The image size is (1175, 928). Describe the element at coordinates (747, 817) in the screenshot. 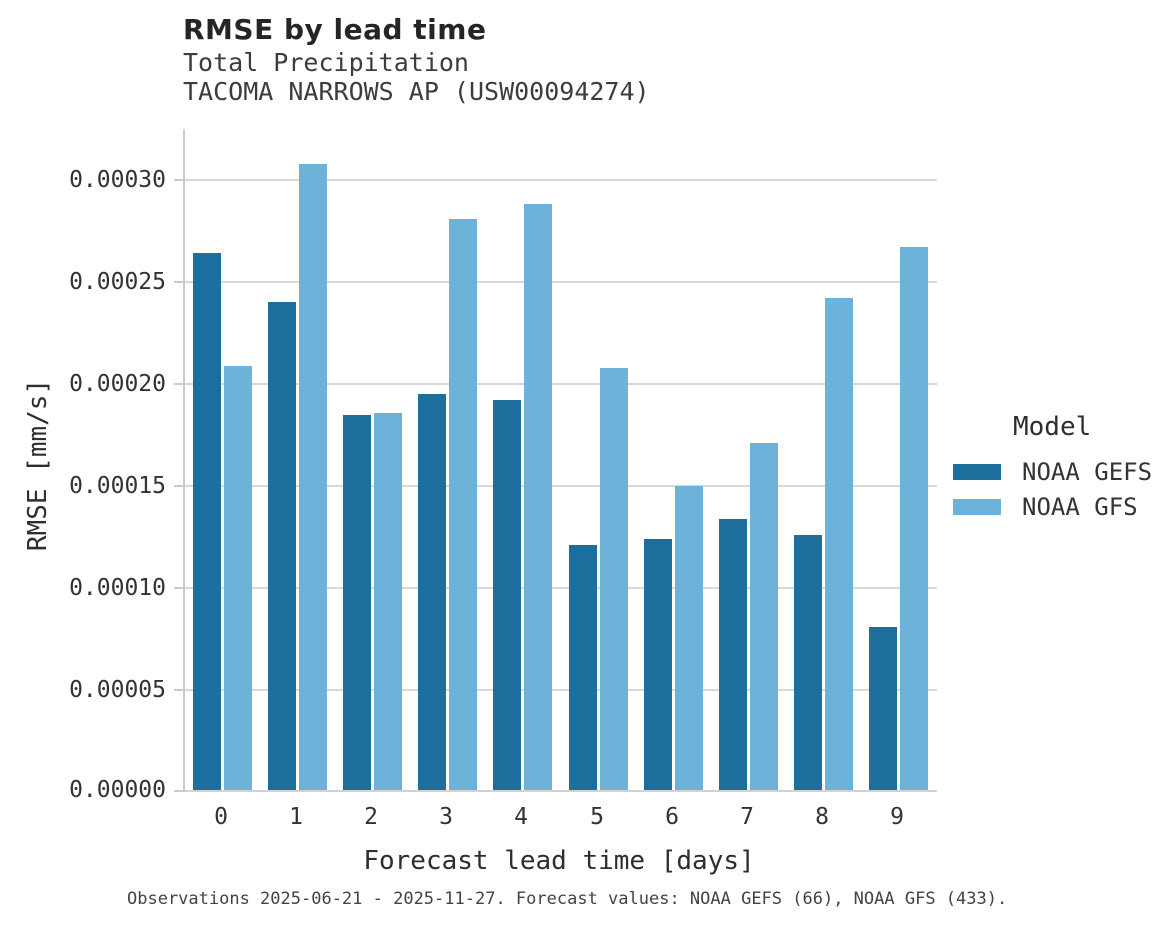

I see `x-tick-label: 7` at that location.